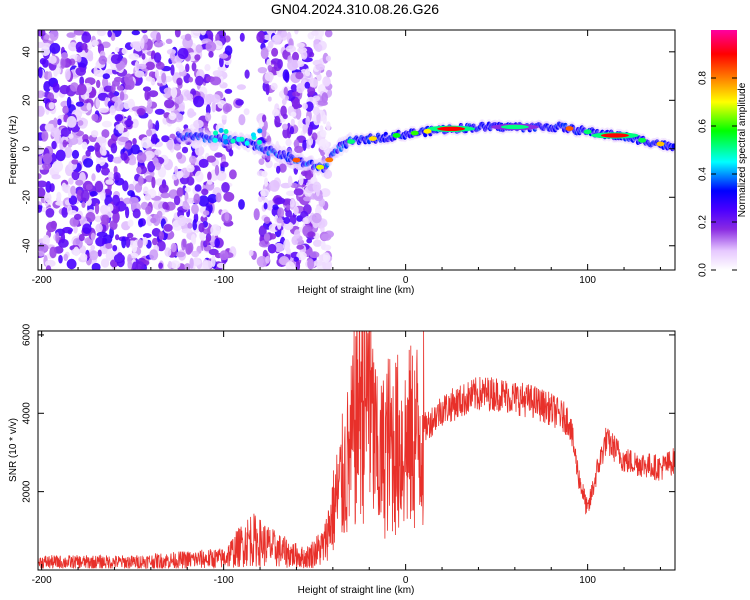 The image size is (750, 600). I want to click on colorbar-tick-label: 0.0, so click(703, 270).